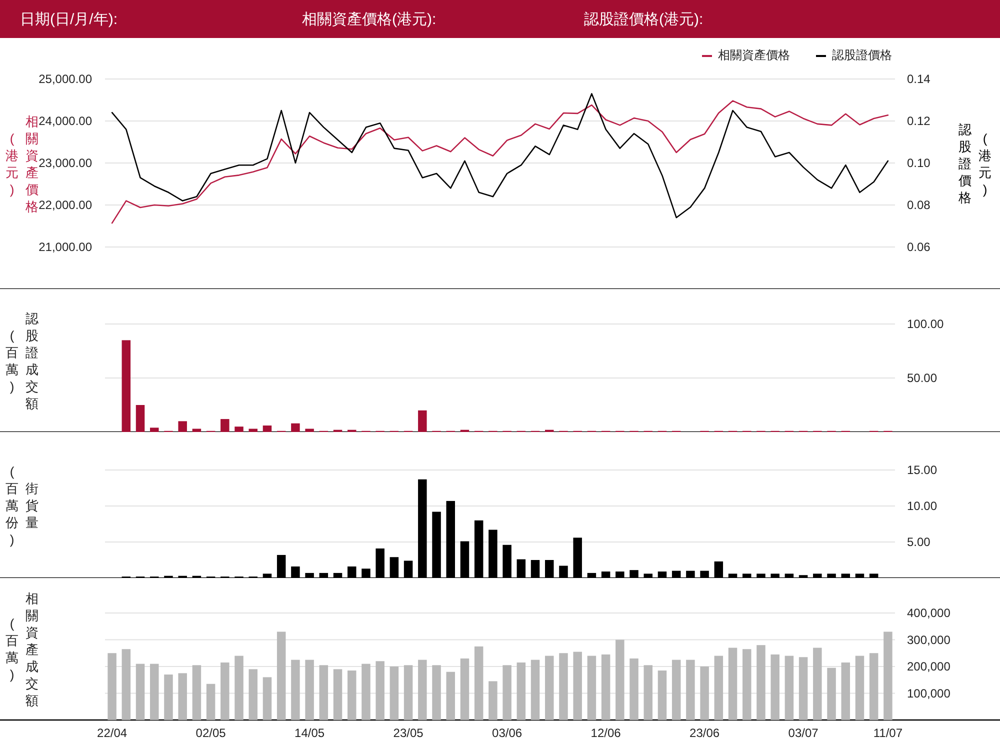 Image resolution: width=1000 pixels, height=751 pixels. Describe the element at coordinates (929, 613) in the screenshot. I see `y-tick-label: 400,000` at that location.